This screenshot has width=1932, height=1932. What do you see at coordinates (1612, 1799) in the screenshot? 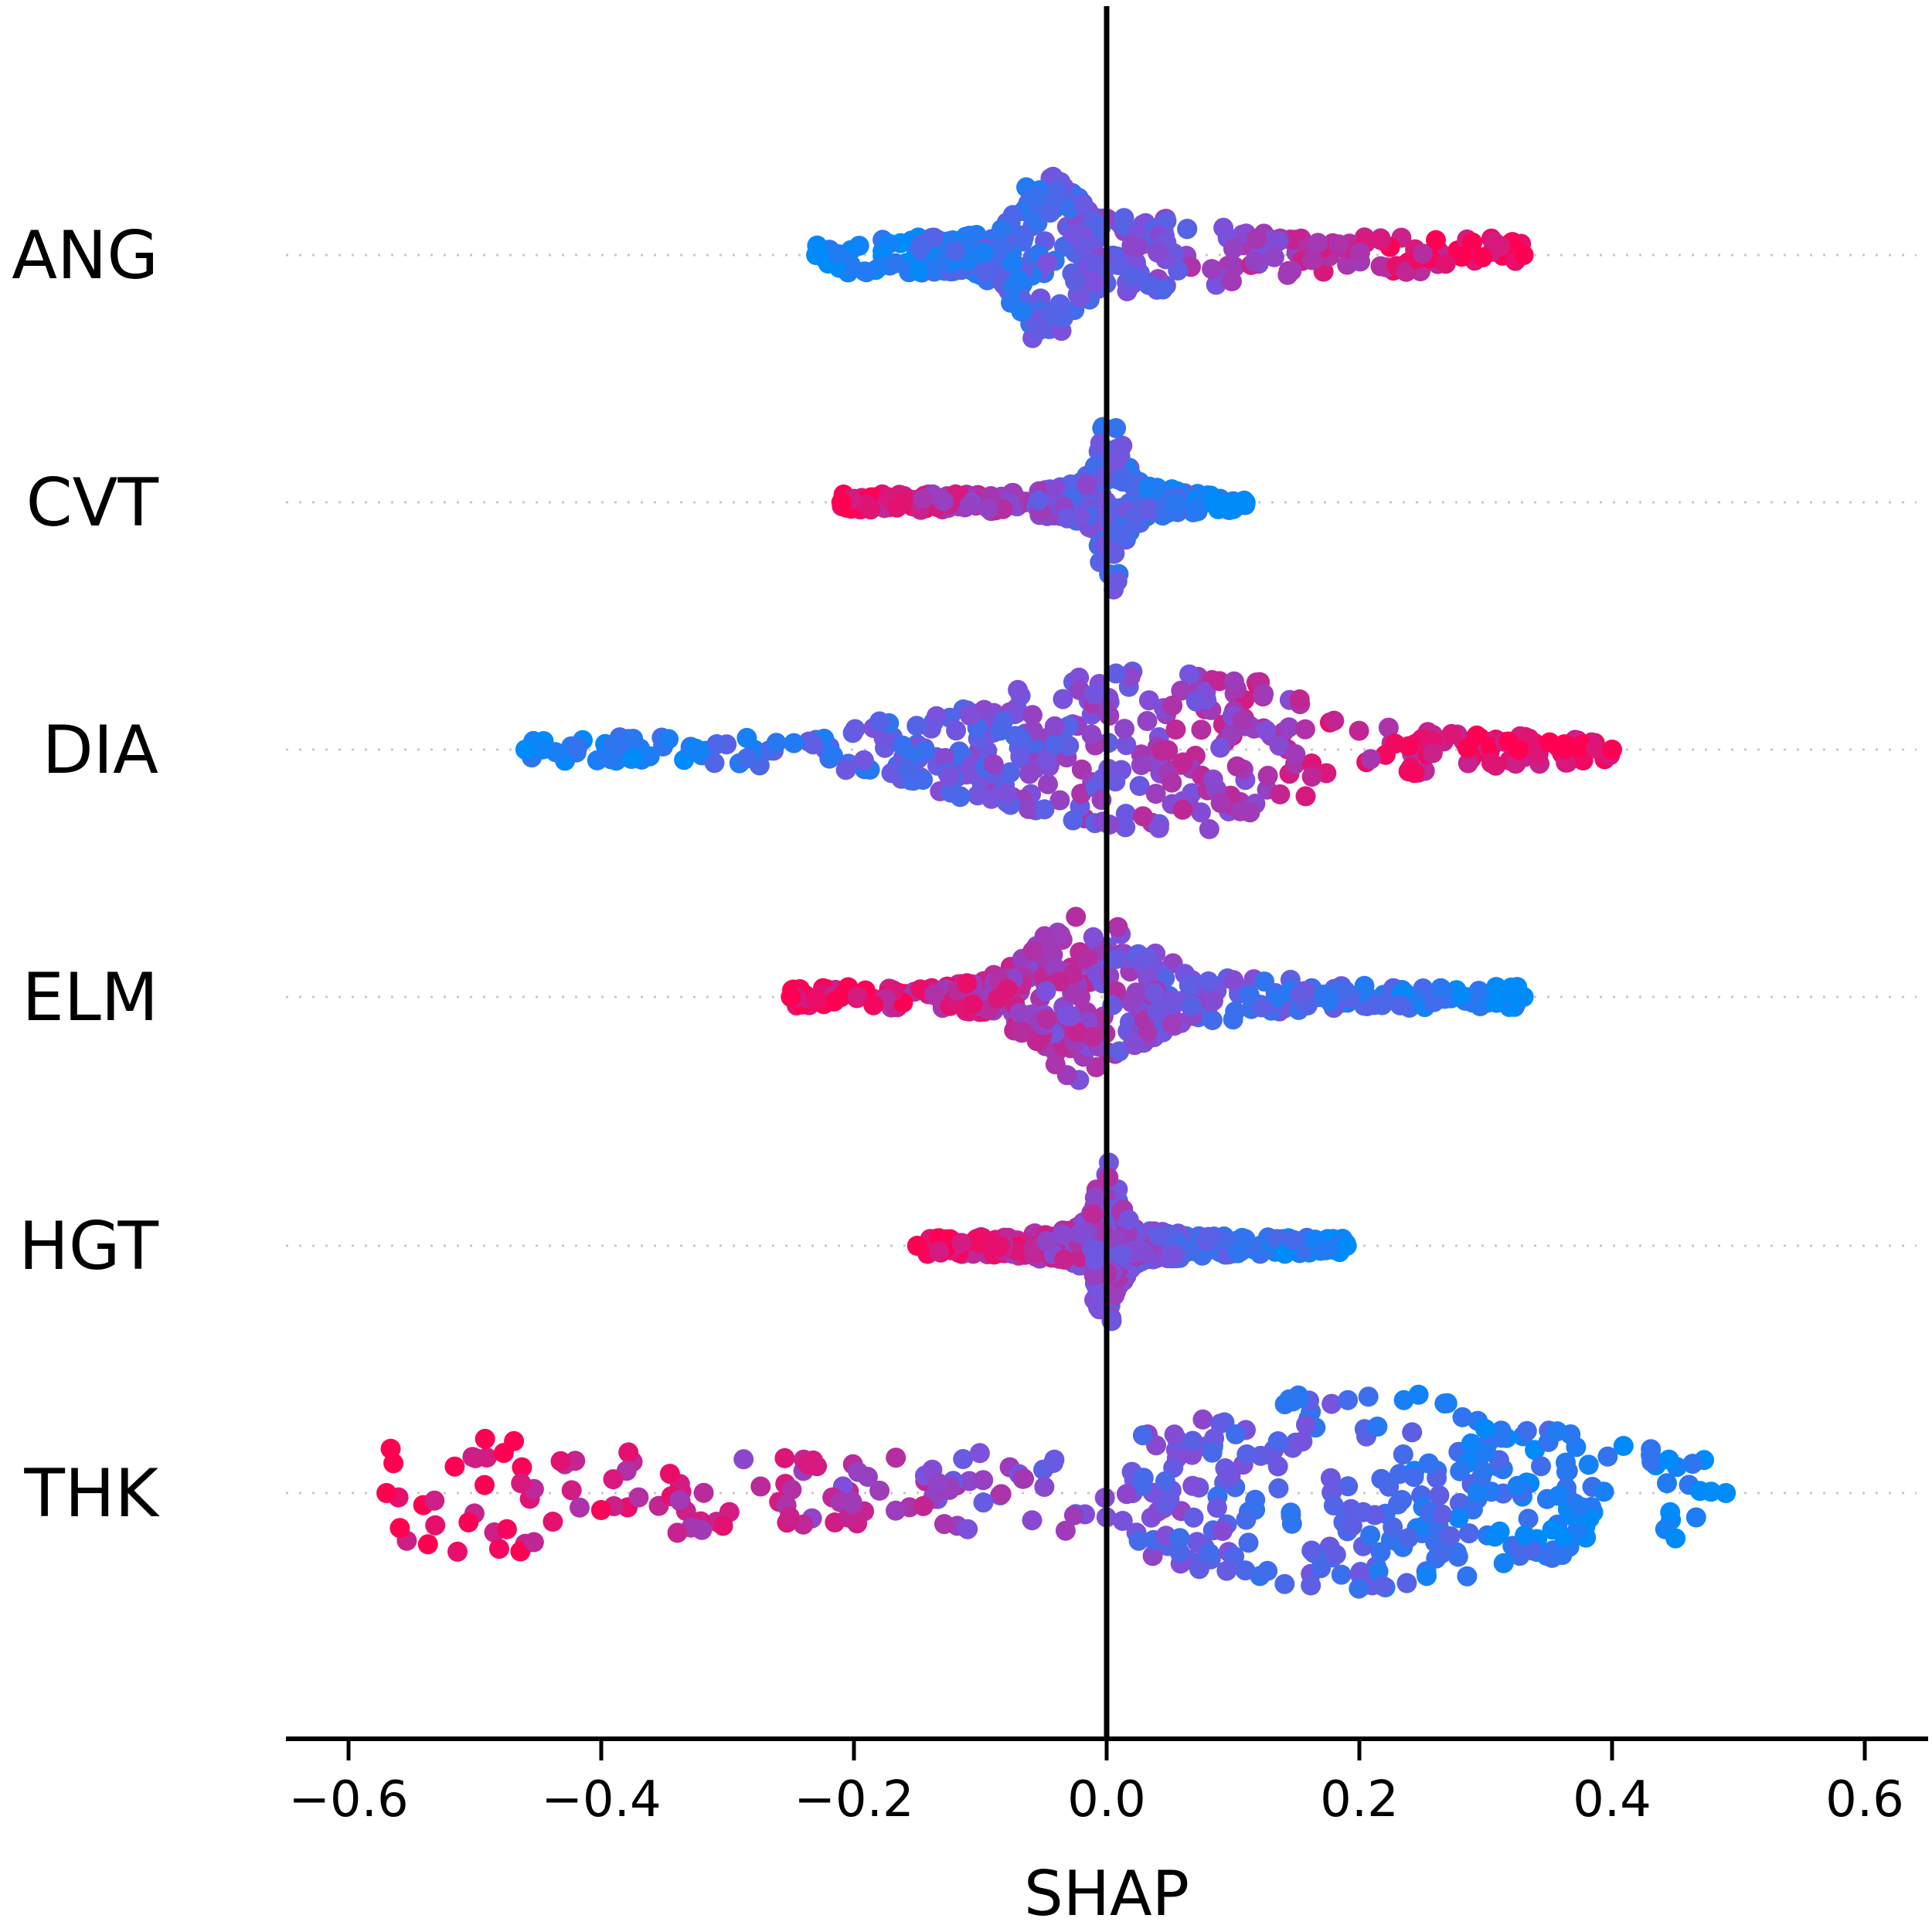
I see `x-tick-label: 0.4` at bounding box center [1612, 1799].